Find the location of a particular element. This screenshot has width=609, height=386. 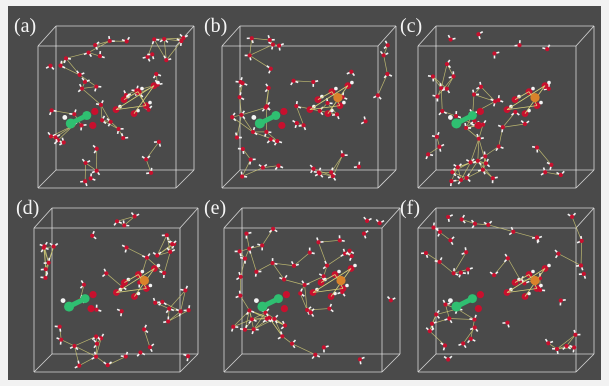

panel-d-simulation-box is located at coordinates (116, 290).